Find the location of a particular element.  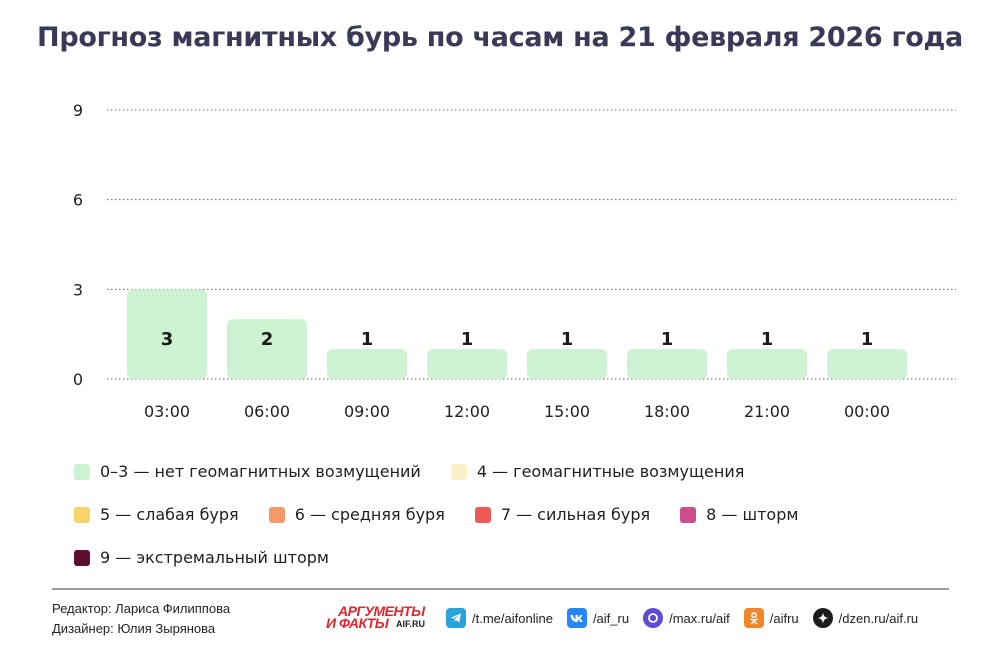

max-icon is located at coordinates (653, 618).